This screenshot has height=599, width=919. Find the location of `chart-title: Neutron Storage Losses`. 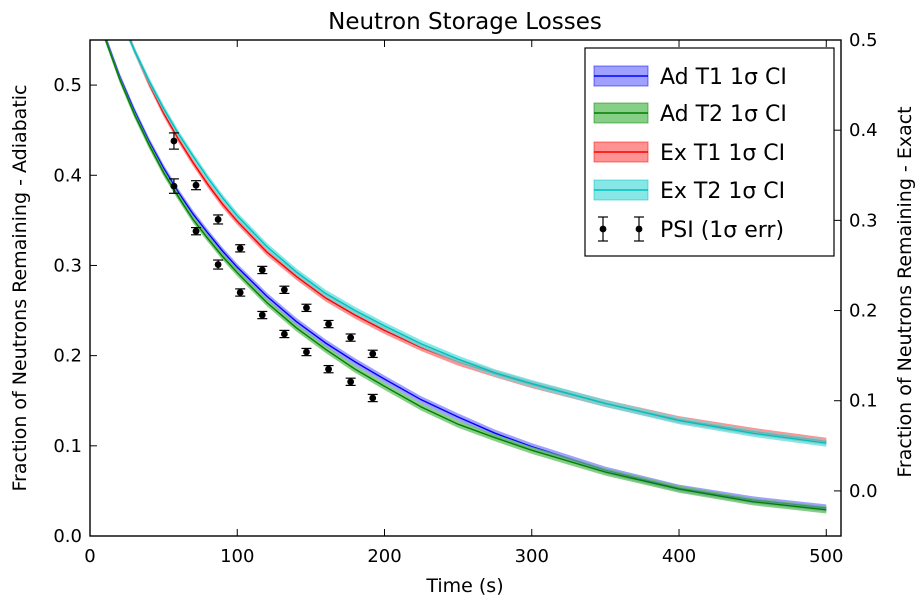

chart-title: Neutron Storage Losses is located at coordinates (465, 22).